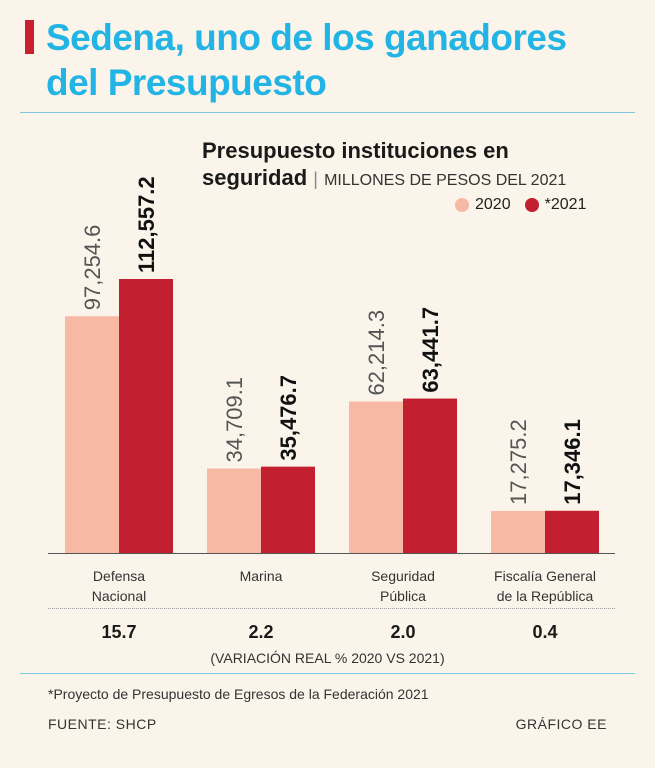 Image resolution: width=655 pixels, height=768 pixels. Describe the element at coordinates (430, 475) in the screenshot. I see `bar-seguridad-2021` at that location.